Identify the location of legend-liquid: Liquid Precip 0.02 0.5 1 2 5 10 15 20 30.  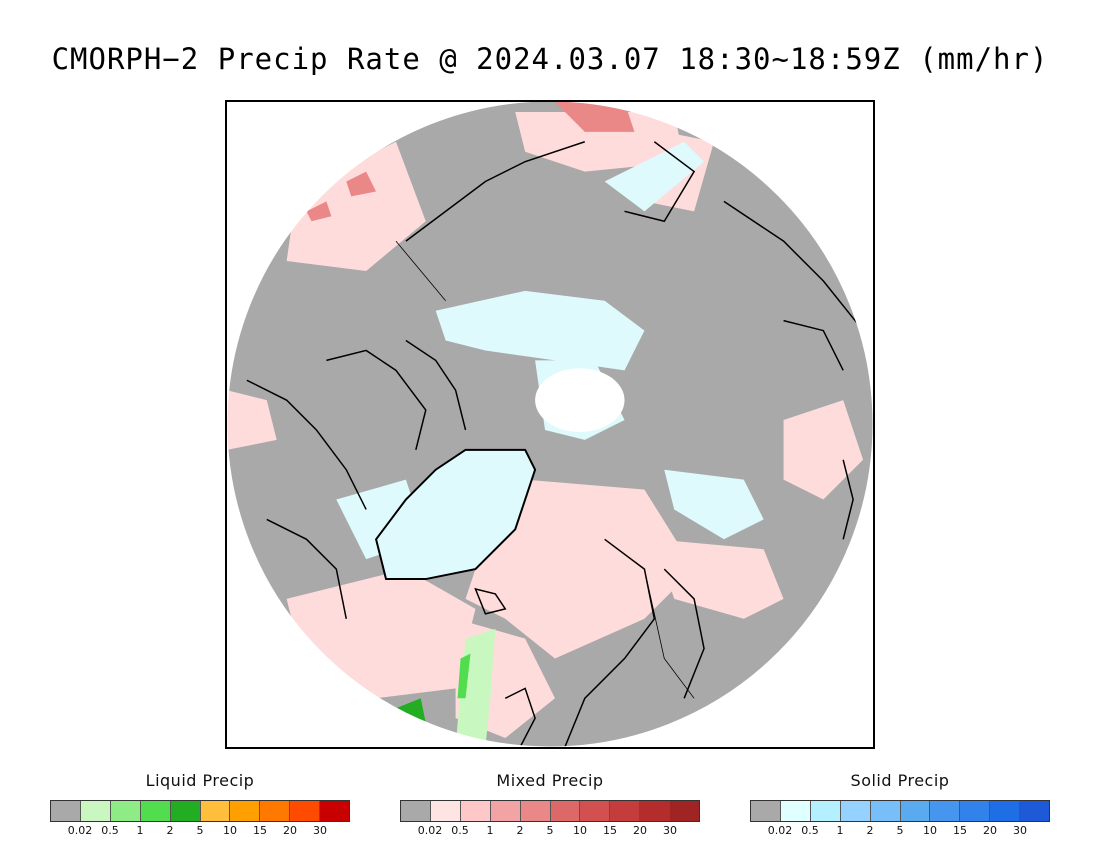
(200, 805).